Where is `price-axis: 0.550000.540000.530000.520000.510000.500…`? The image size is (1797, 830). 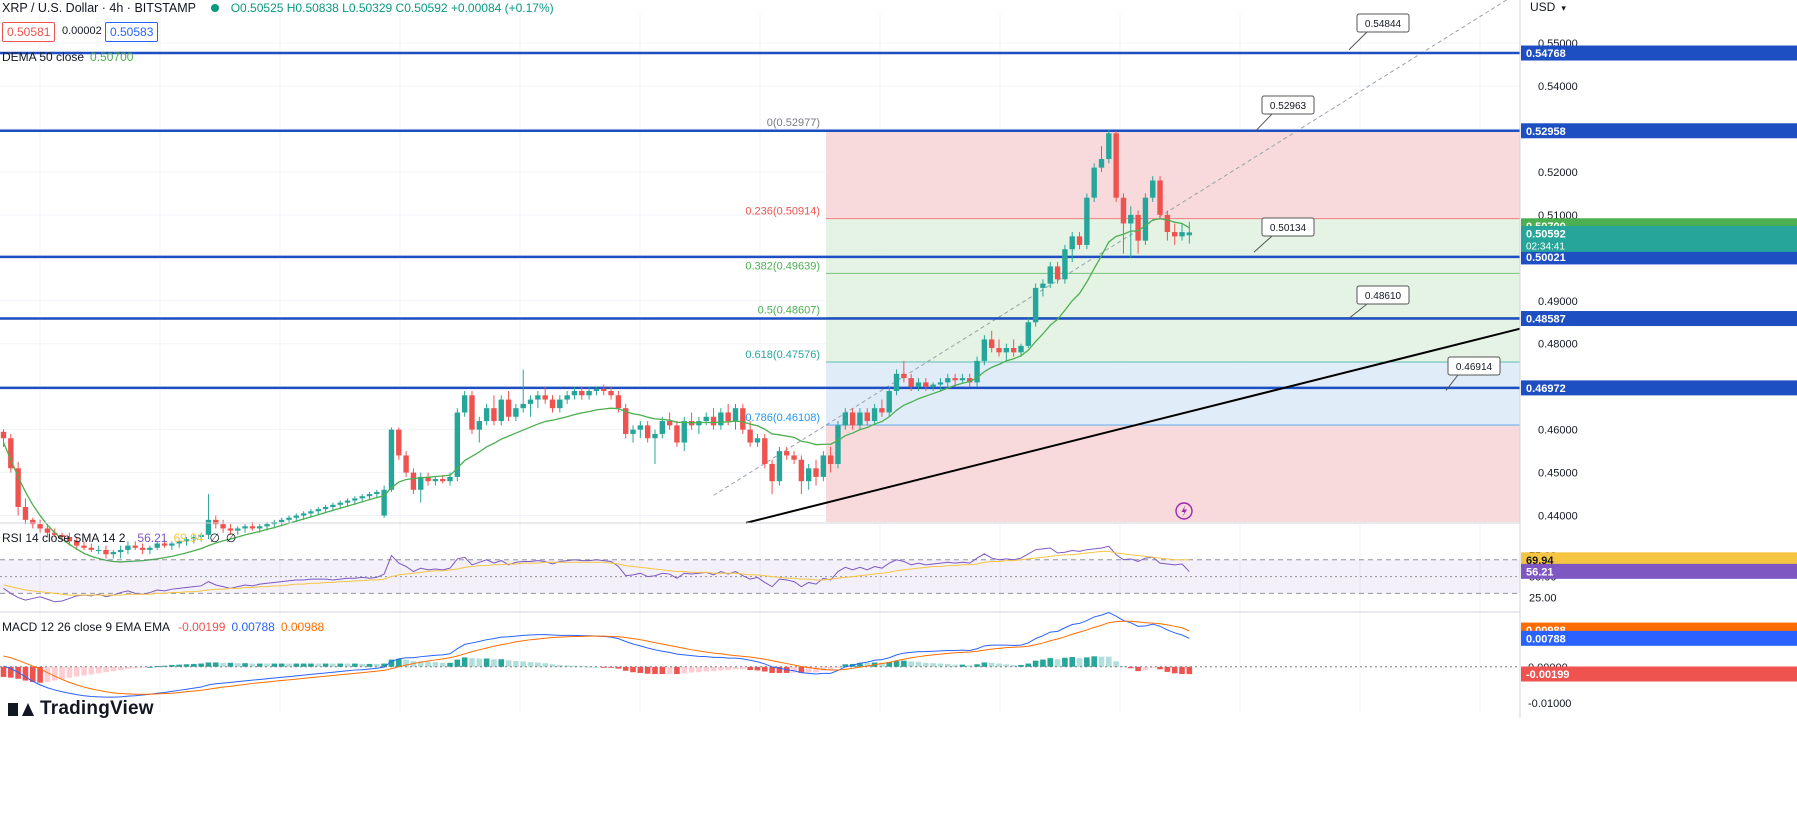
price-axis: 0.550000.540000.530000.520000.510000.500… is located at coordinates (1658, 359).